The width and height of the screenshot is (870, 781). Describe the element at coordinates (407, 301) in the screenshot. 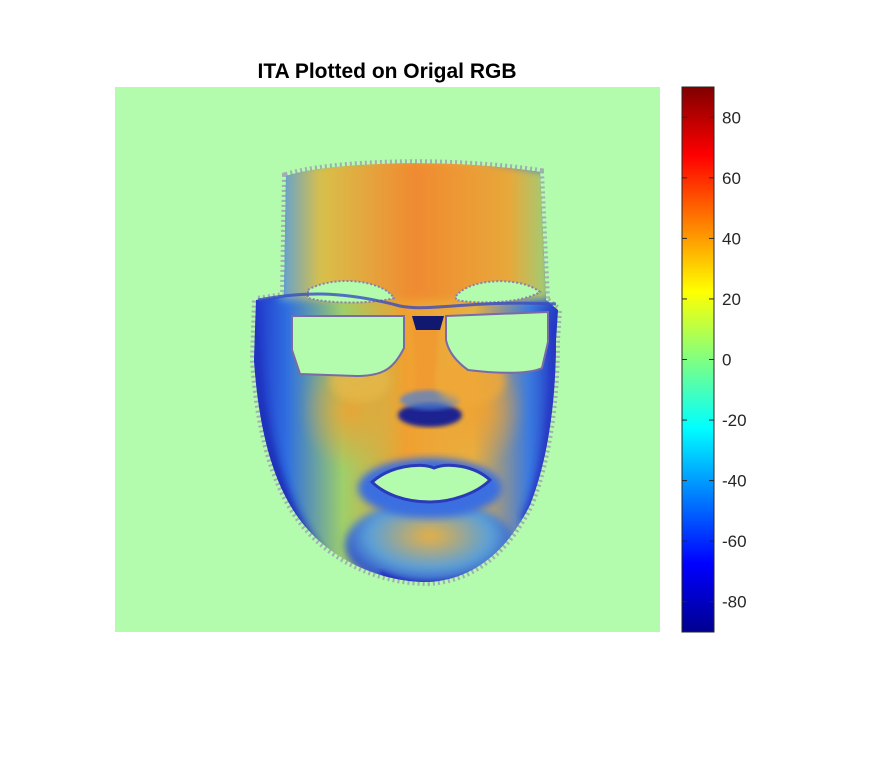

I see `brow-line` at that location.